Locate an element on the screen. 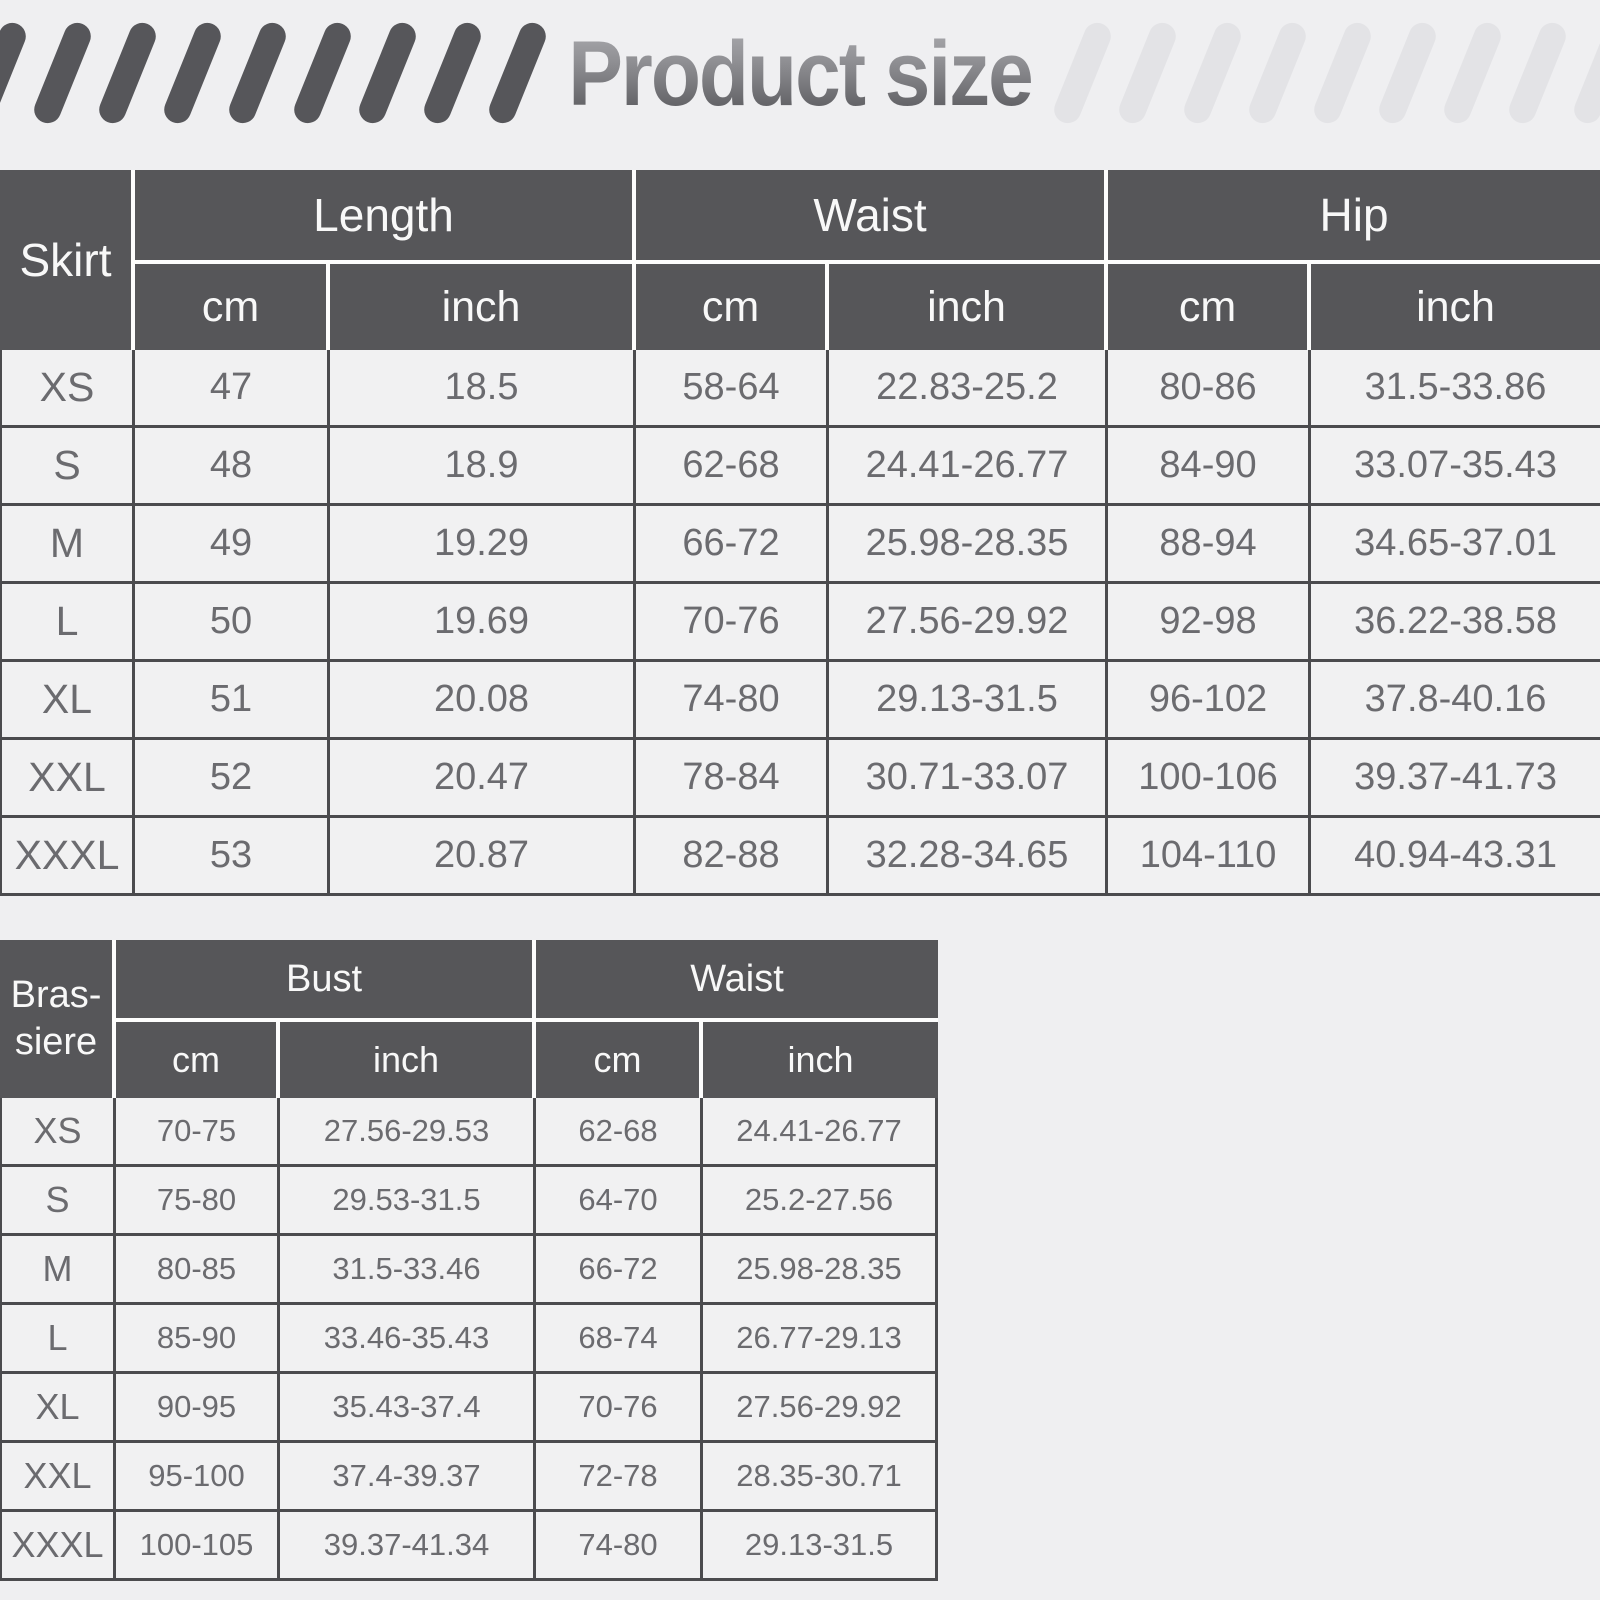  data-cell: 29.53-31.5 is located at coordinates (408, 1201).